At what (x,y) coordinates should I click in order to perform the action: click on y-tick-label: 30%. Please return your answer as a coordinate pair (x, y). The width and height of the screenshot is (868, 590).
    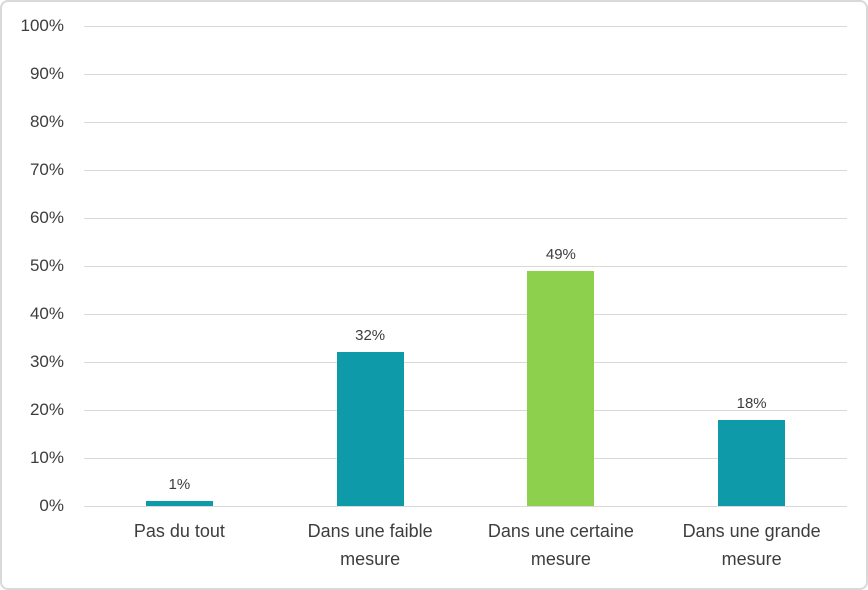
    Looking at the image, I should click on (46, 361).